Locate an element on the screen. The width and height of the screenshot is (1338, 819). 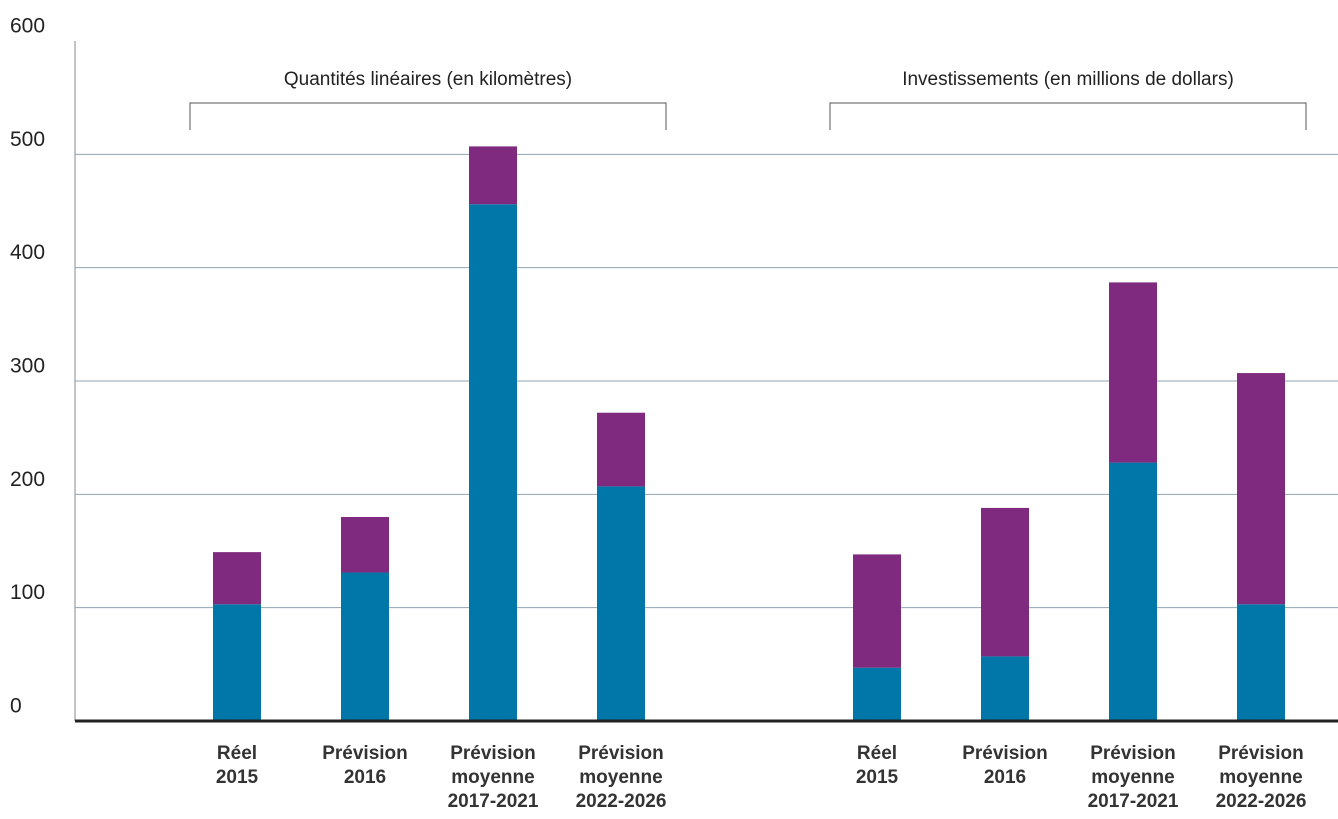
y-tick-label: 200 is located at coordinates (27, 479).